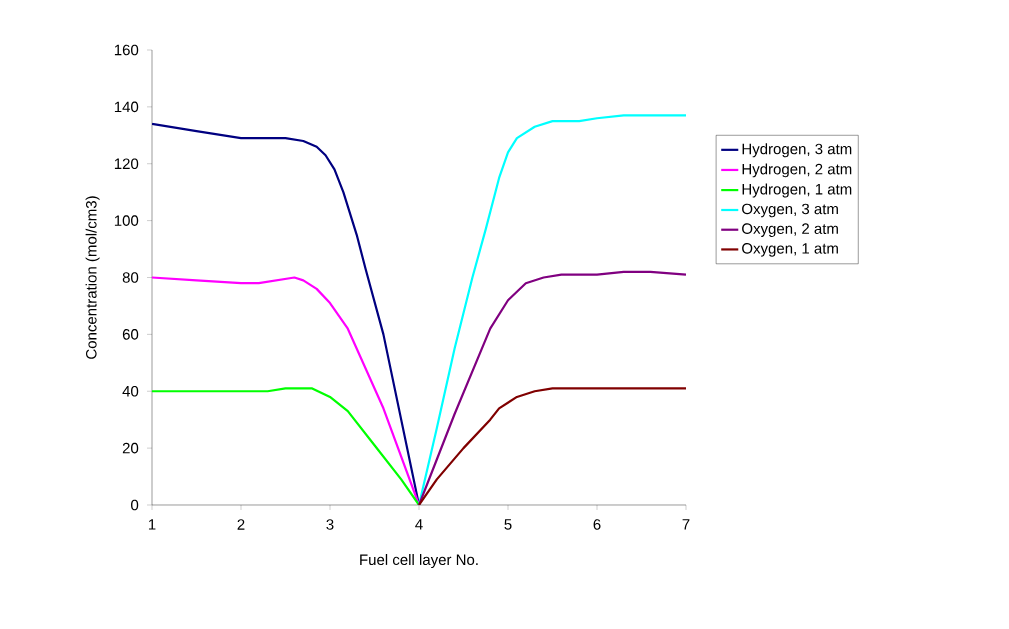 This screenshot has width=1009, height=629. Describe the element at coordinates (419, 524) in the screenshot. I see `x-tick-label: 4` at that location.